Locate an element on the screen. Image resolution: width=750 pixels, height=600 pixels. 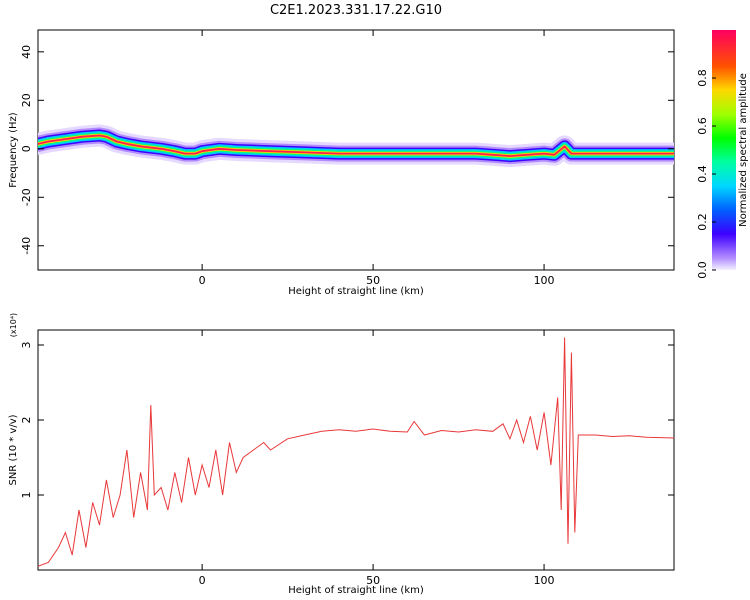
spectrogram-ridge is located at coordinates (356, 146).